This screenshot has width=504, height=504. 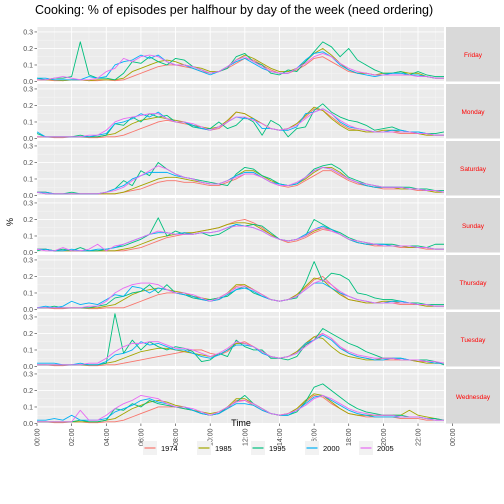 I want to click on panel-sunday: 0.0 0.1 0.2 0.3 Sunday, so click(x=261, y=227).